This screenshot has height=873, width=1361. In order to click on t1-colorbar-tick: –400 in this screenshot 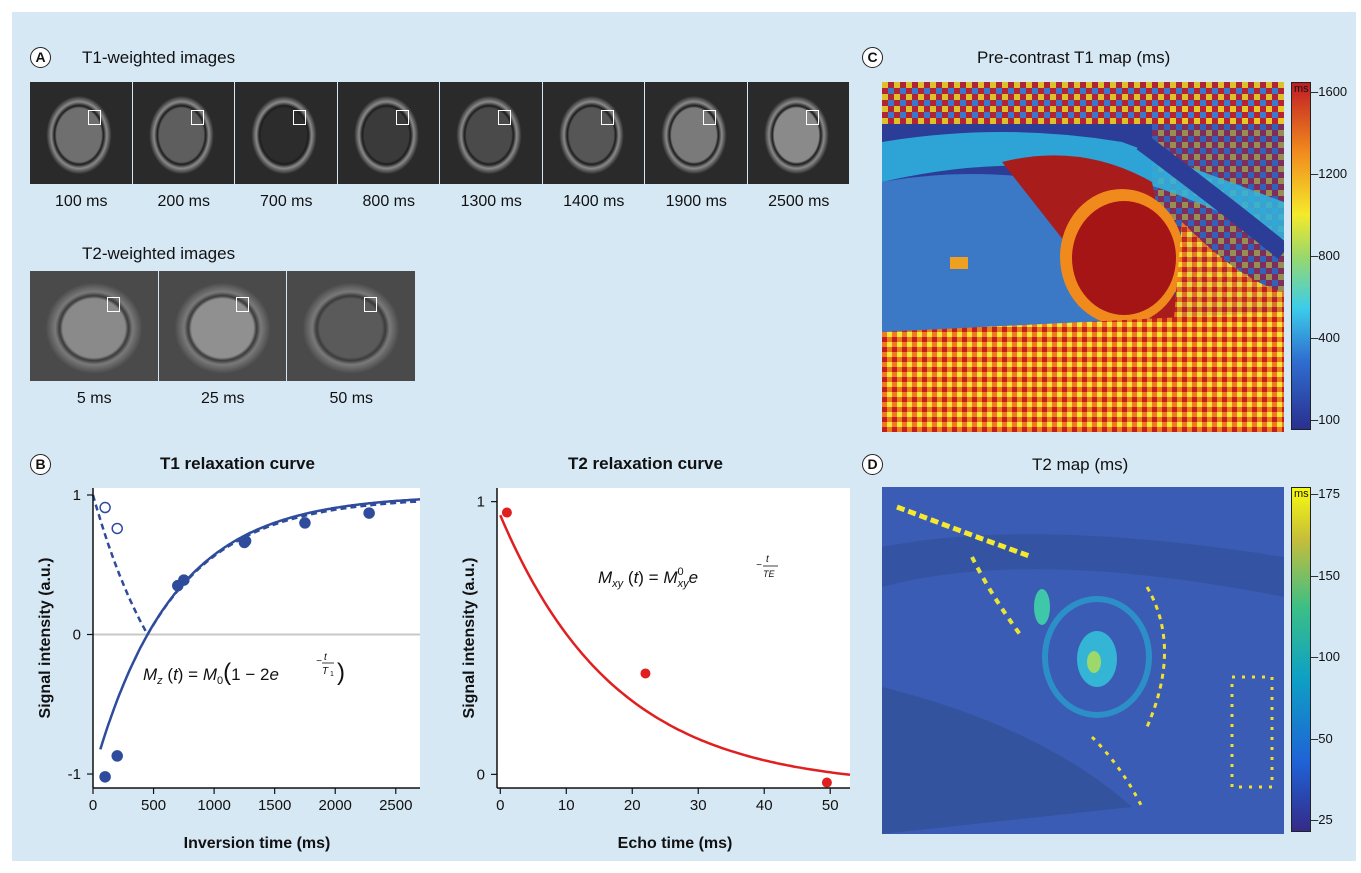, I will do `click(1325, 337)`.